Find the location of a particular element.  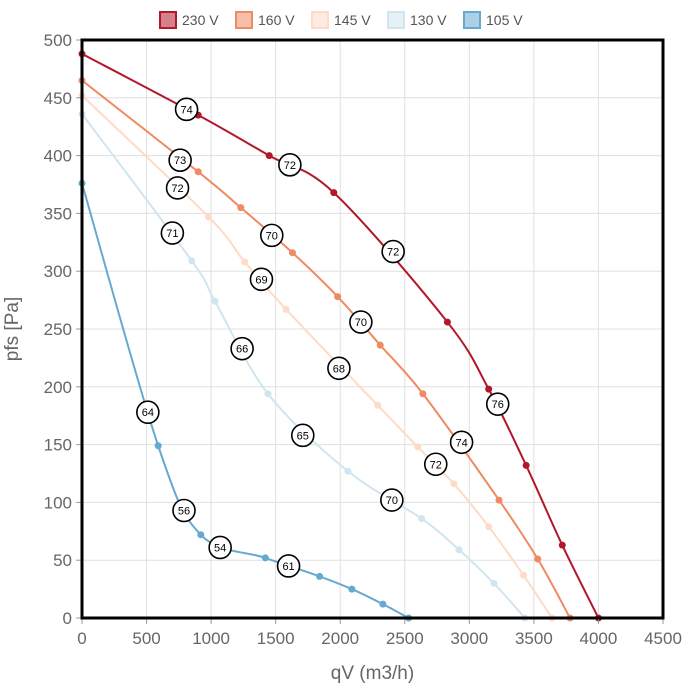

annotation-label: 66 is located at coordinates (242, 350).